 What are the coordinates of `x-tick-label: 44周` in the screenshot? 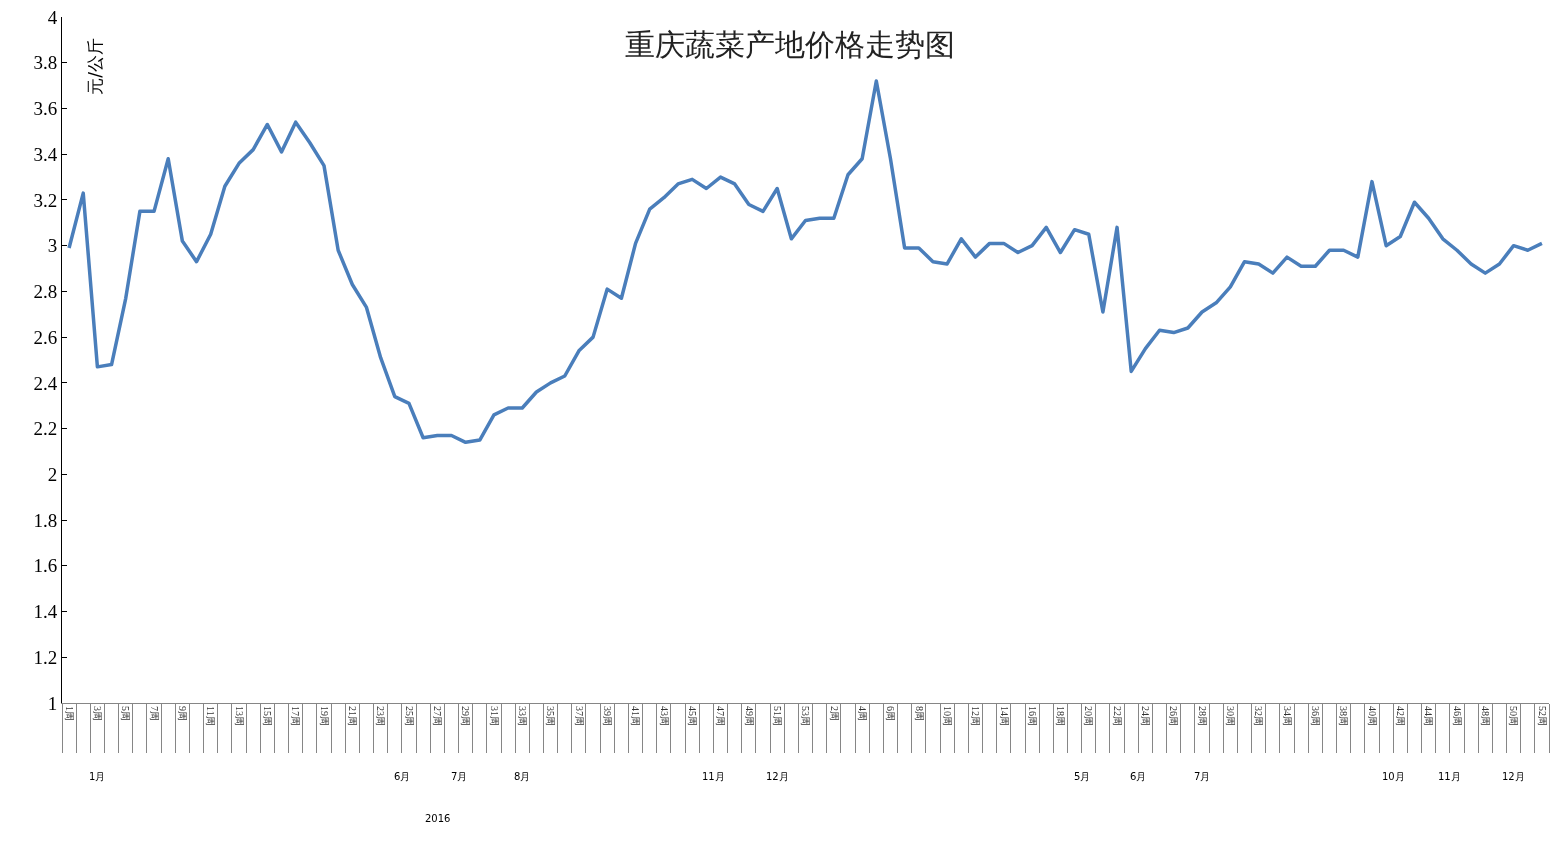 It's located at (1429, 716).